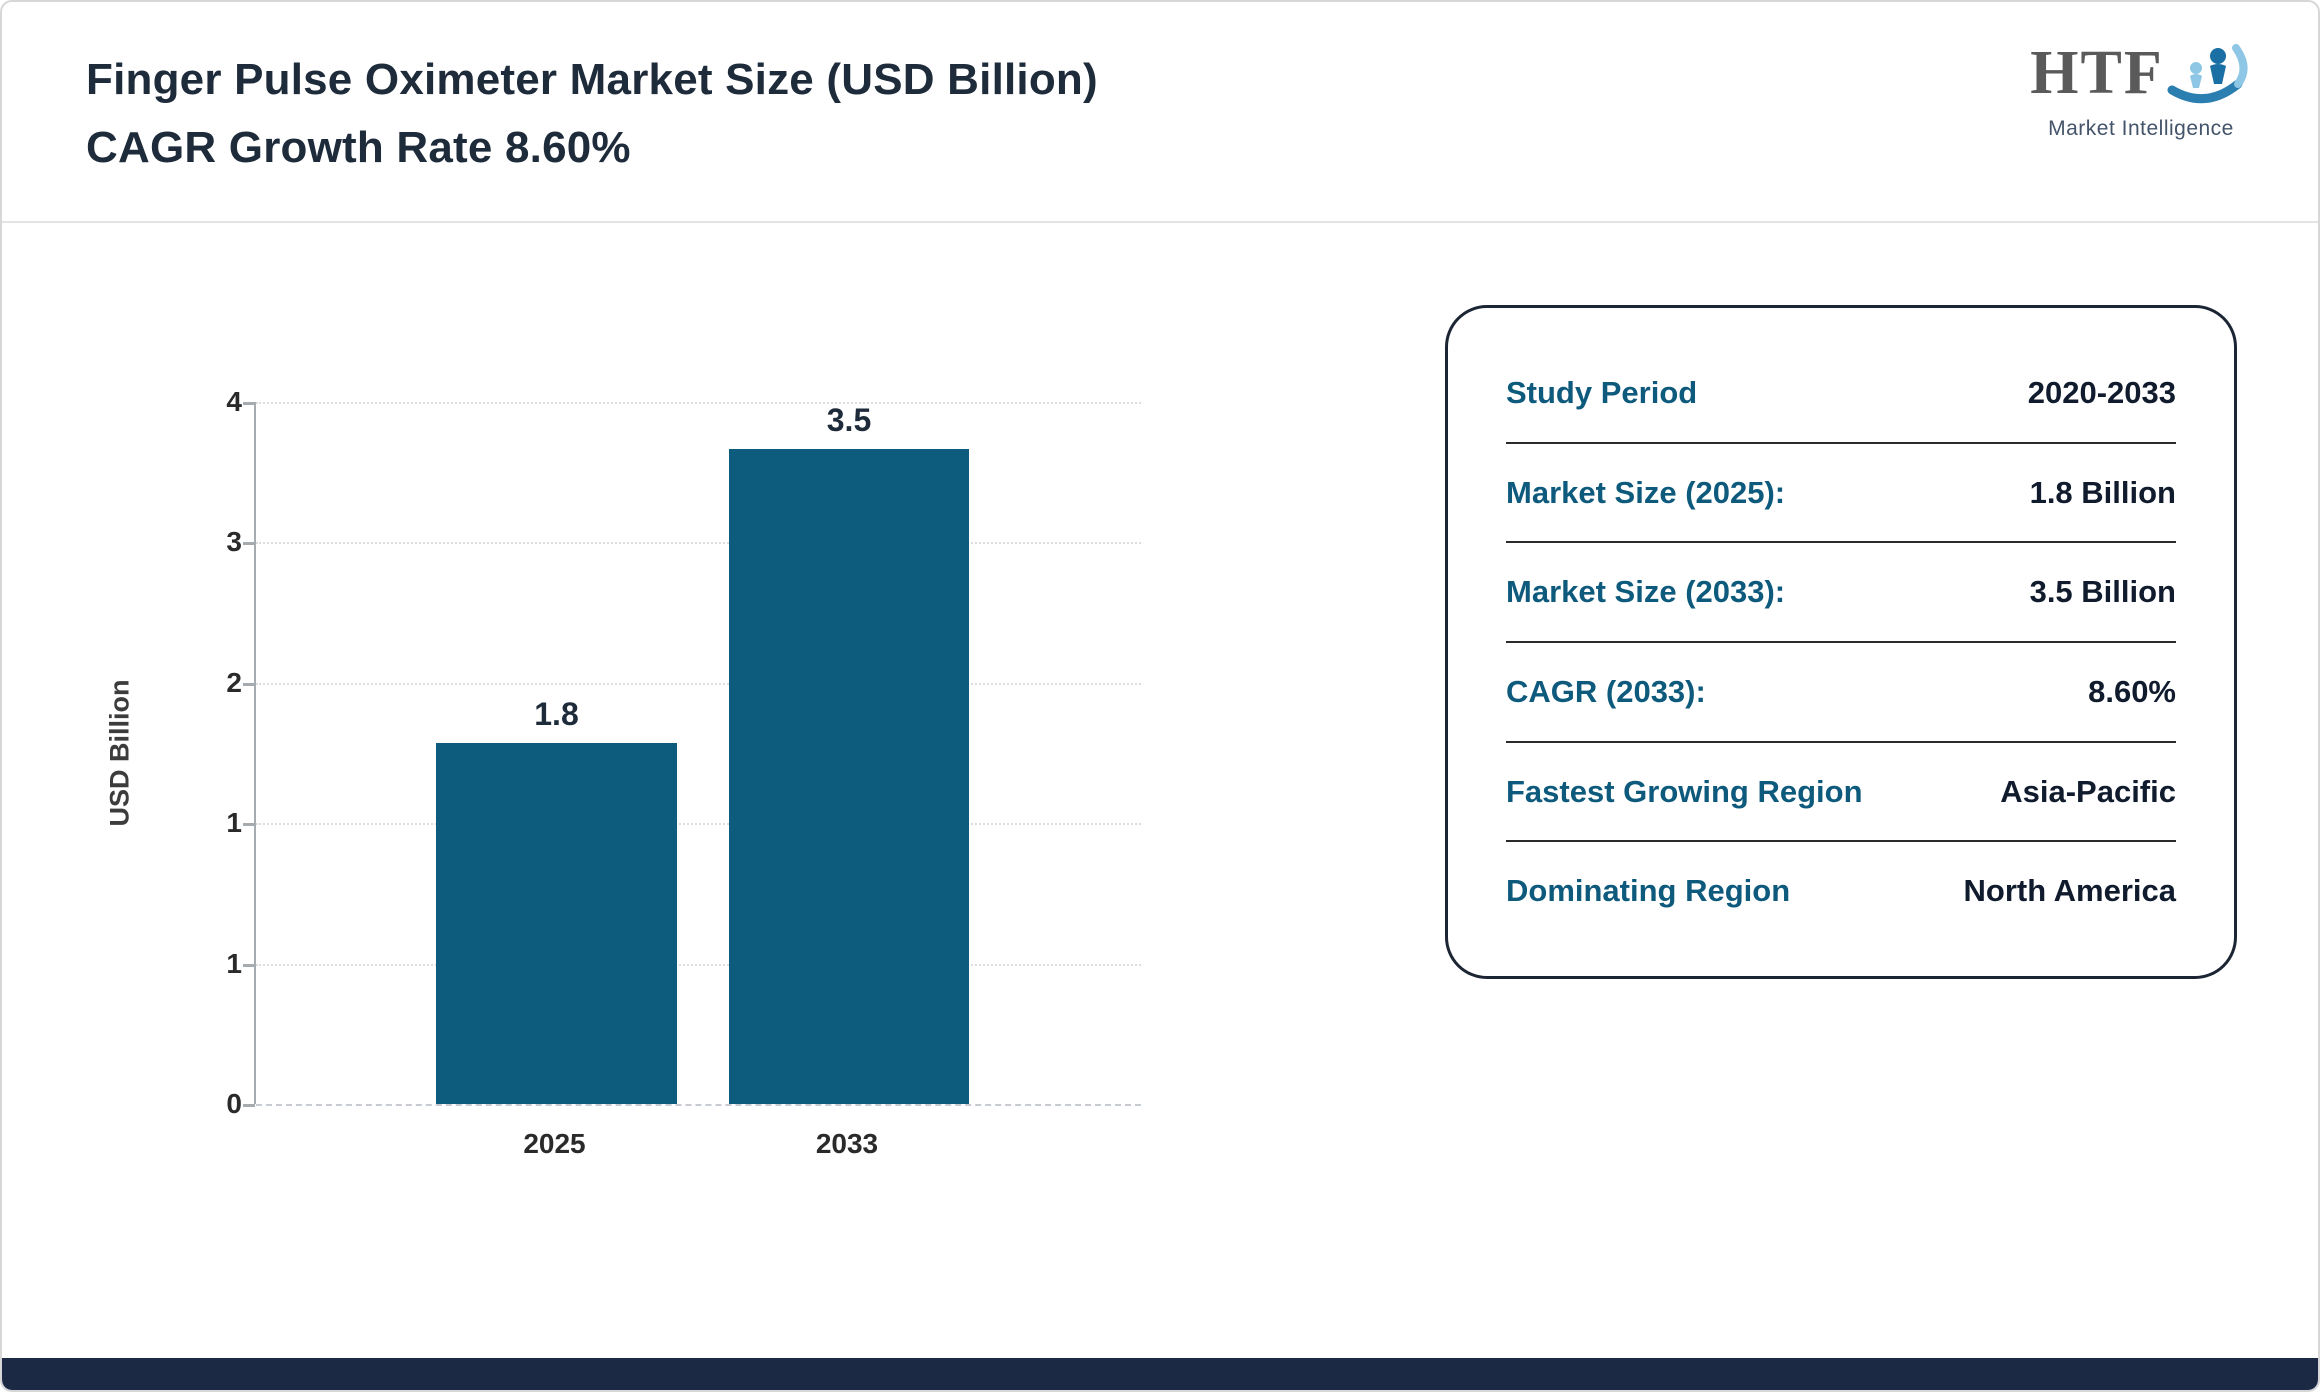 This screenshot has height=1392, width=2320. I want to click on footer-bar, so click(1160, 1374).